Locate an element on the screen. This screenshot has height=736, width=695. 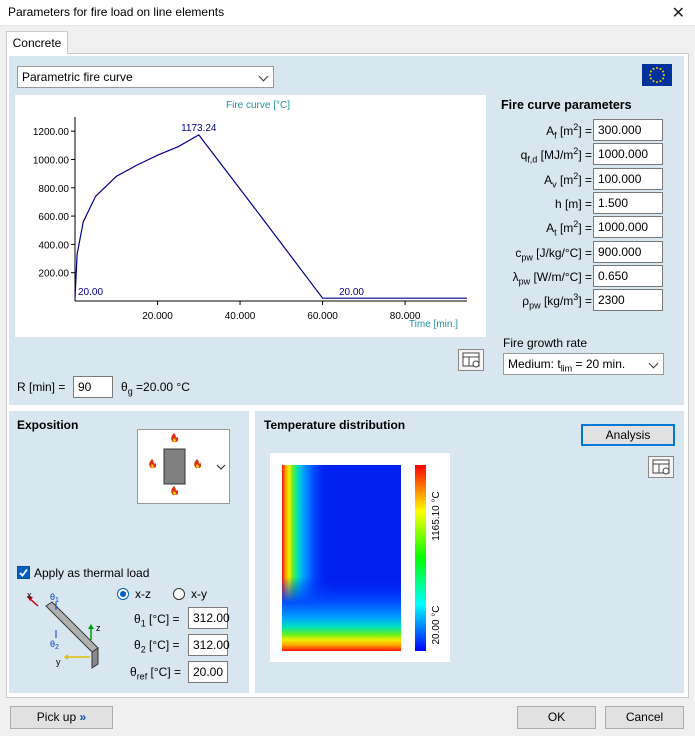
temperature-contour-plot: 1165.10 °C 20.00 °C is located at coordinates (360, 557).